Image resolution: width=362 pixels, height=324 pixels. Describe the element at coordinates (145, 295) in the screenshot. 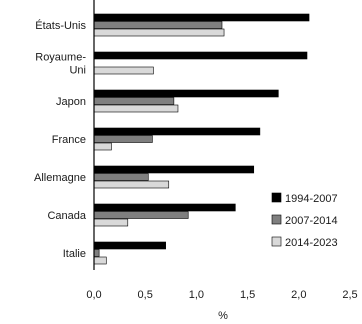

I see `x-tick-label: 0,5` at that location.